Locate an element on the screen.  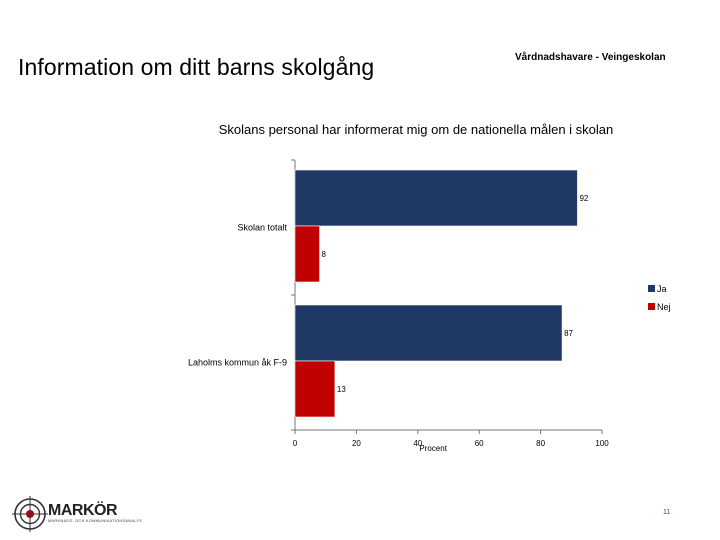
legend-label: Ja is located at coordinates (662, 289).